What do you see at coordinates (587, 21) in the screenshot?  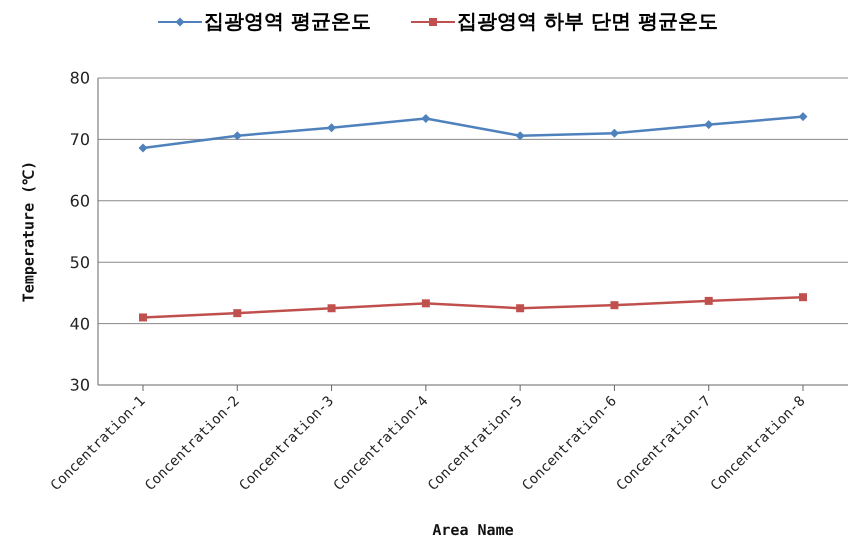 I see `legend-label: 집광영역 하부 단면 평균온도` at bounding box center [587, 21].